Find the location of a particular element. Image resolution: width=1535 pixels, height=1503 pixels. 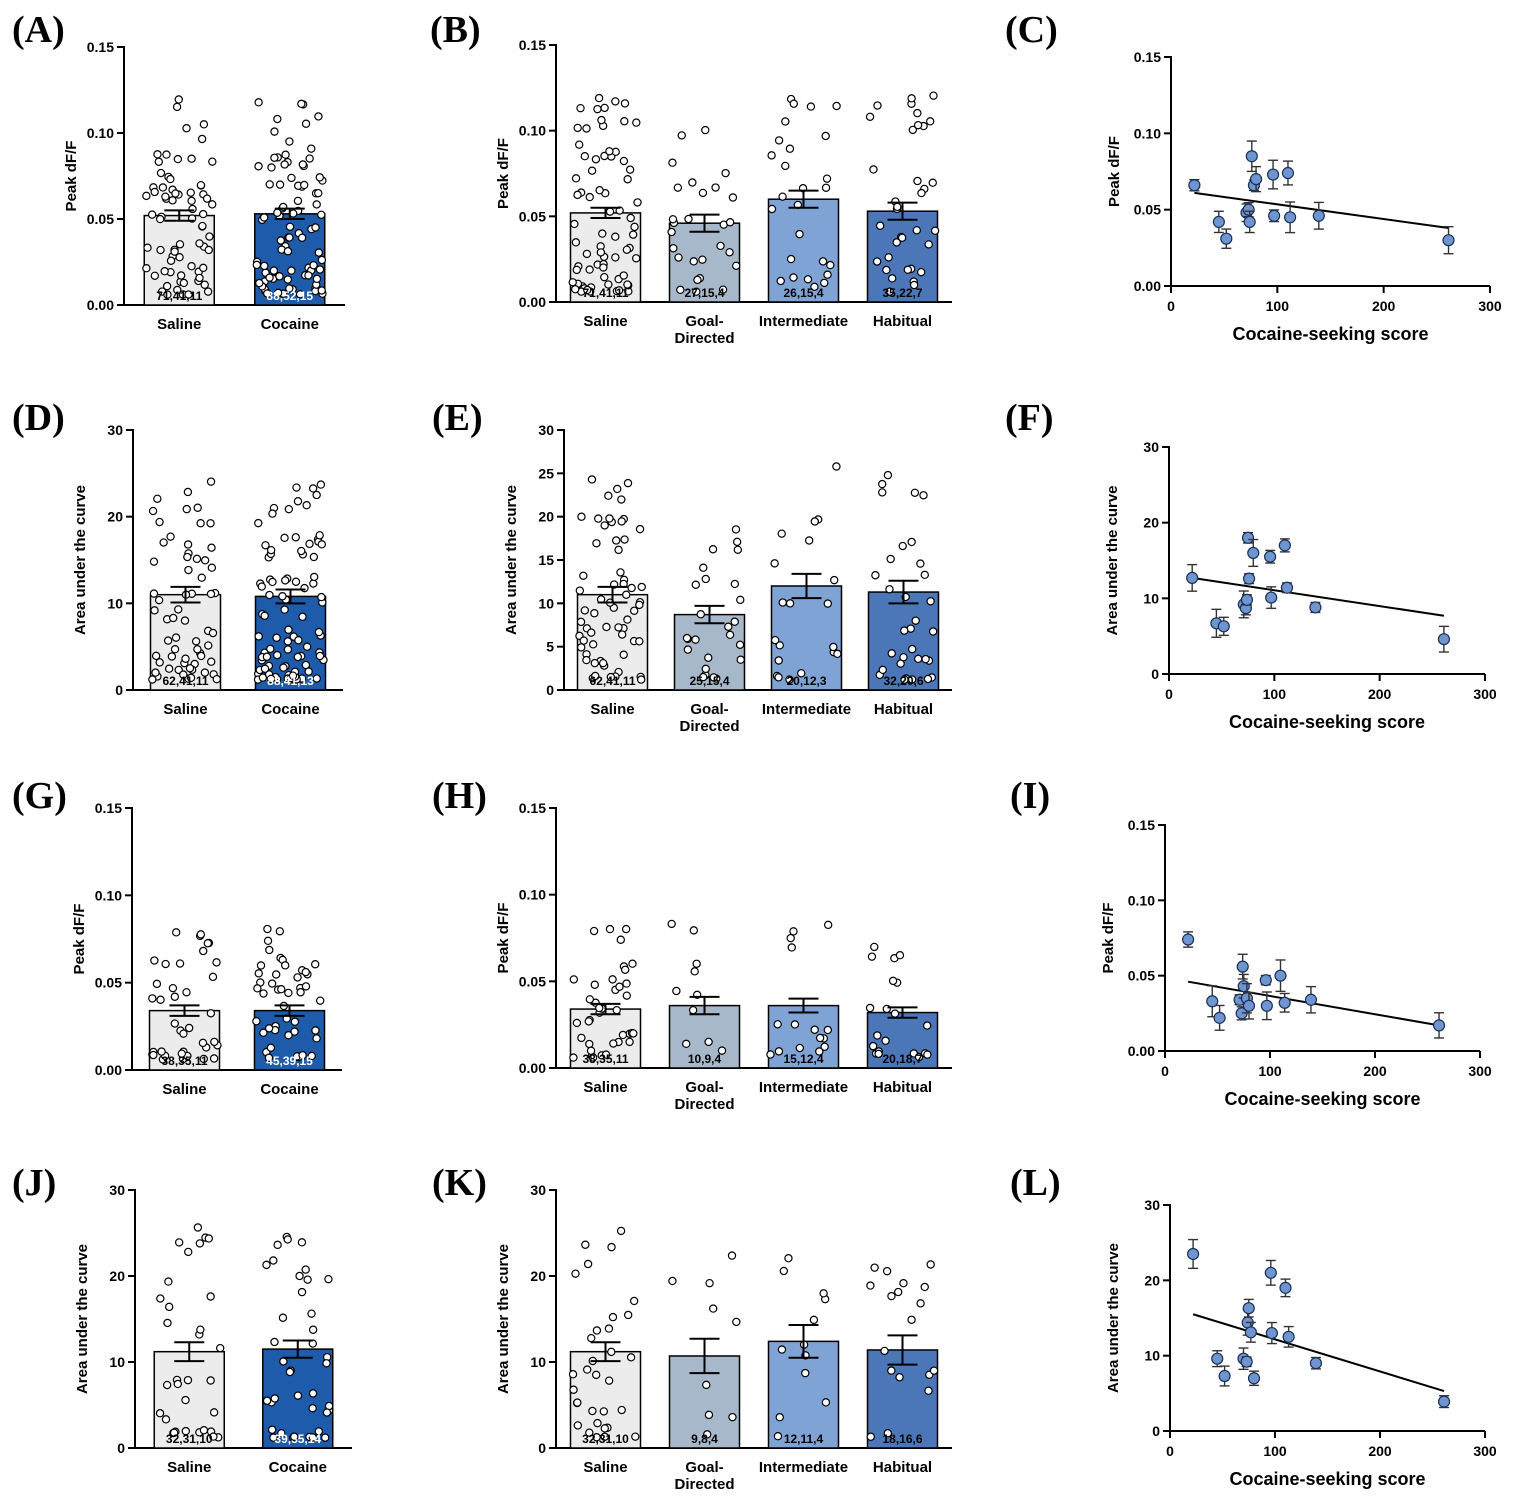

x-tick-label: Saline is located at coordinates (605, 321).